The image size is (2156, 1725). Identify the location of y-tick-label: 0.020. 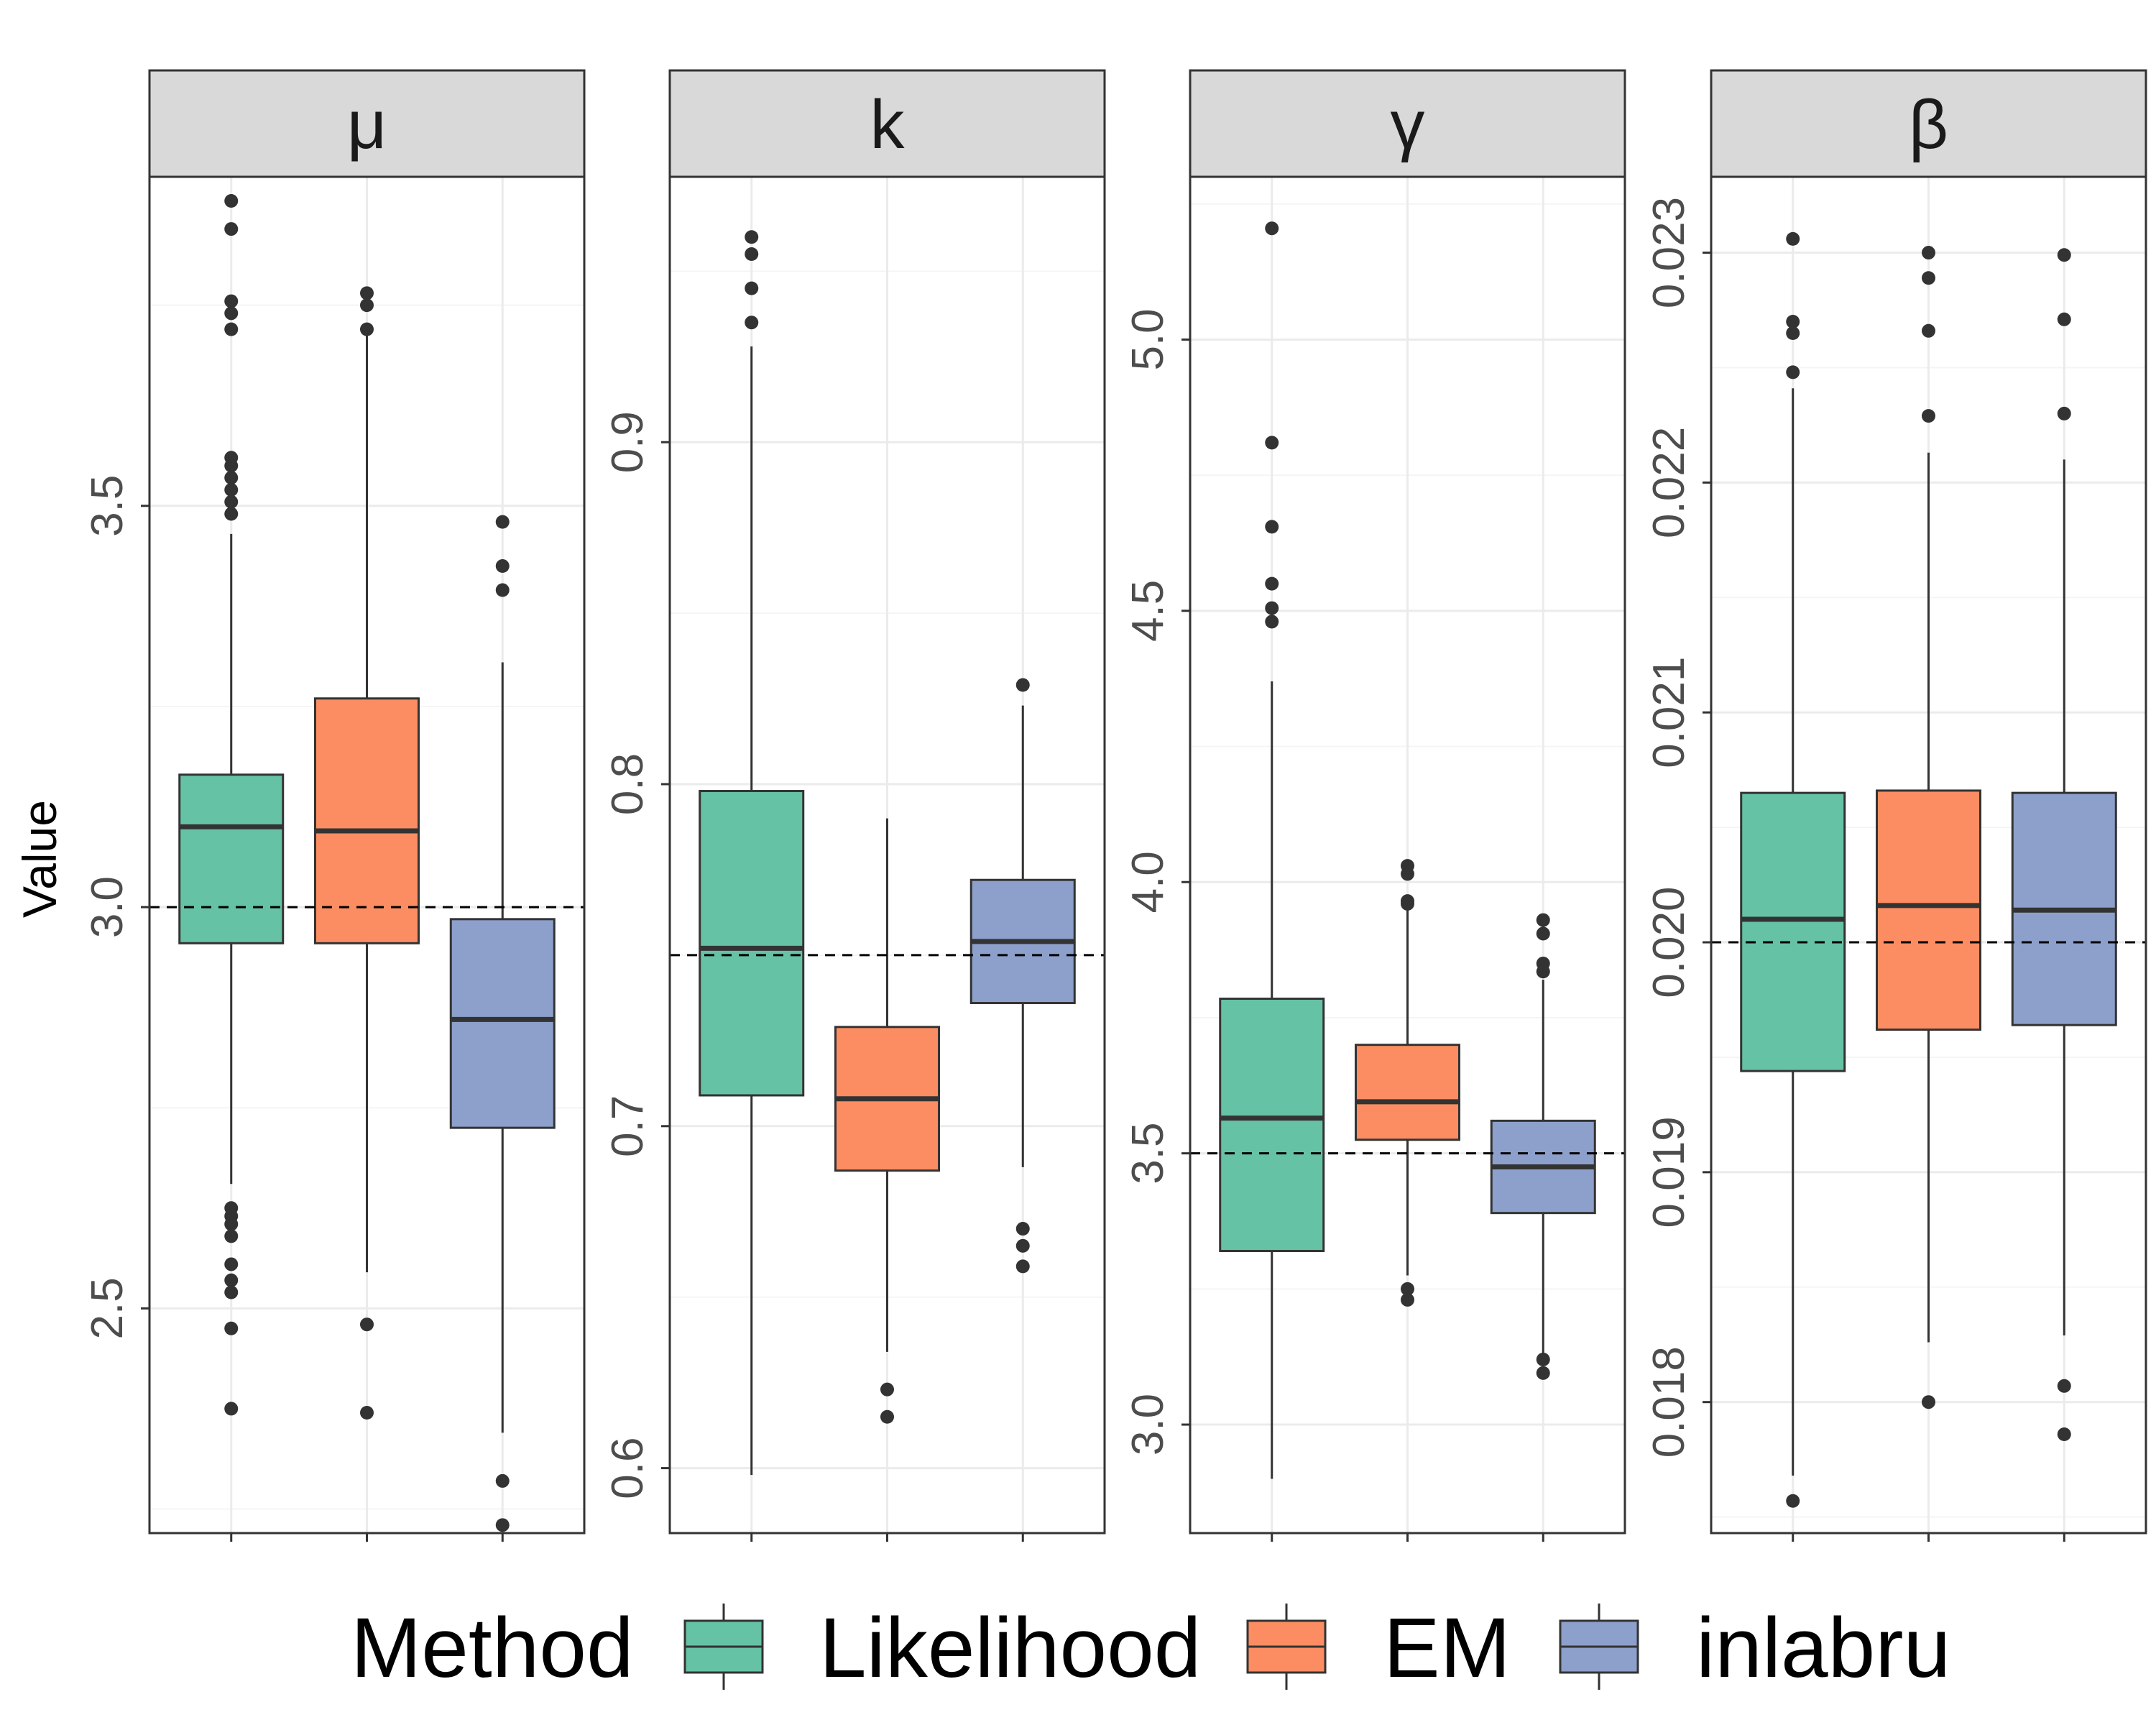
(1669, 942).